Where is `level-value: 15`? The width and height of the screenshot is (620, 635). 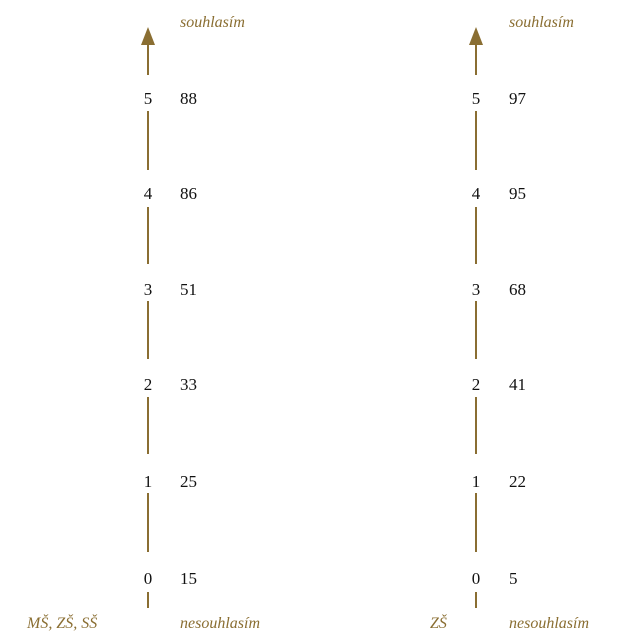
level-value: 15 is located at coordinates (188, 578).